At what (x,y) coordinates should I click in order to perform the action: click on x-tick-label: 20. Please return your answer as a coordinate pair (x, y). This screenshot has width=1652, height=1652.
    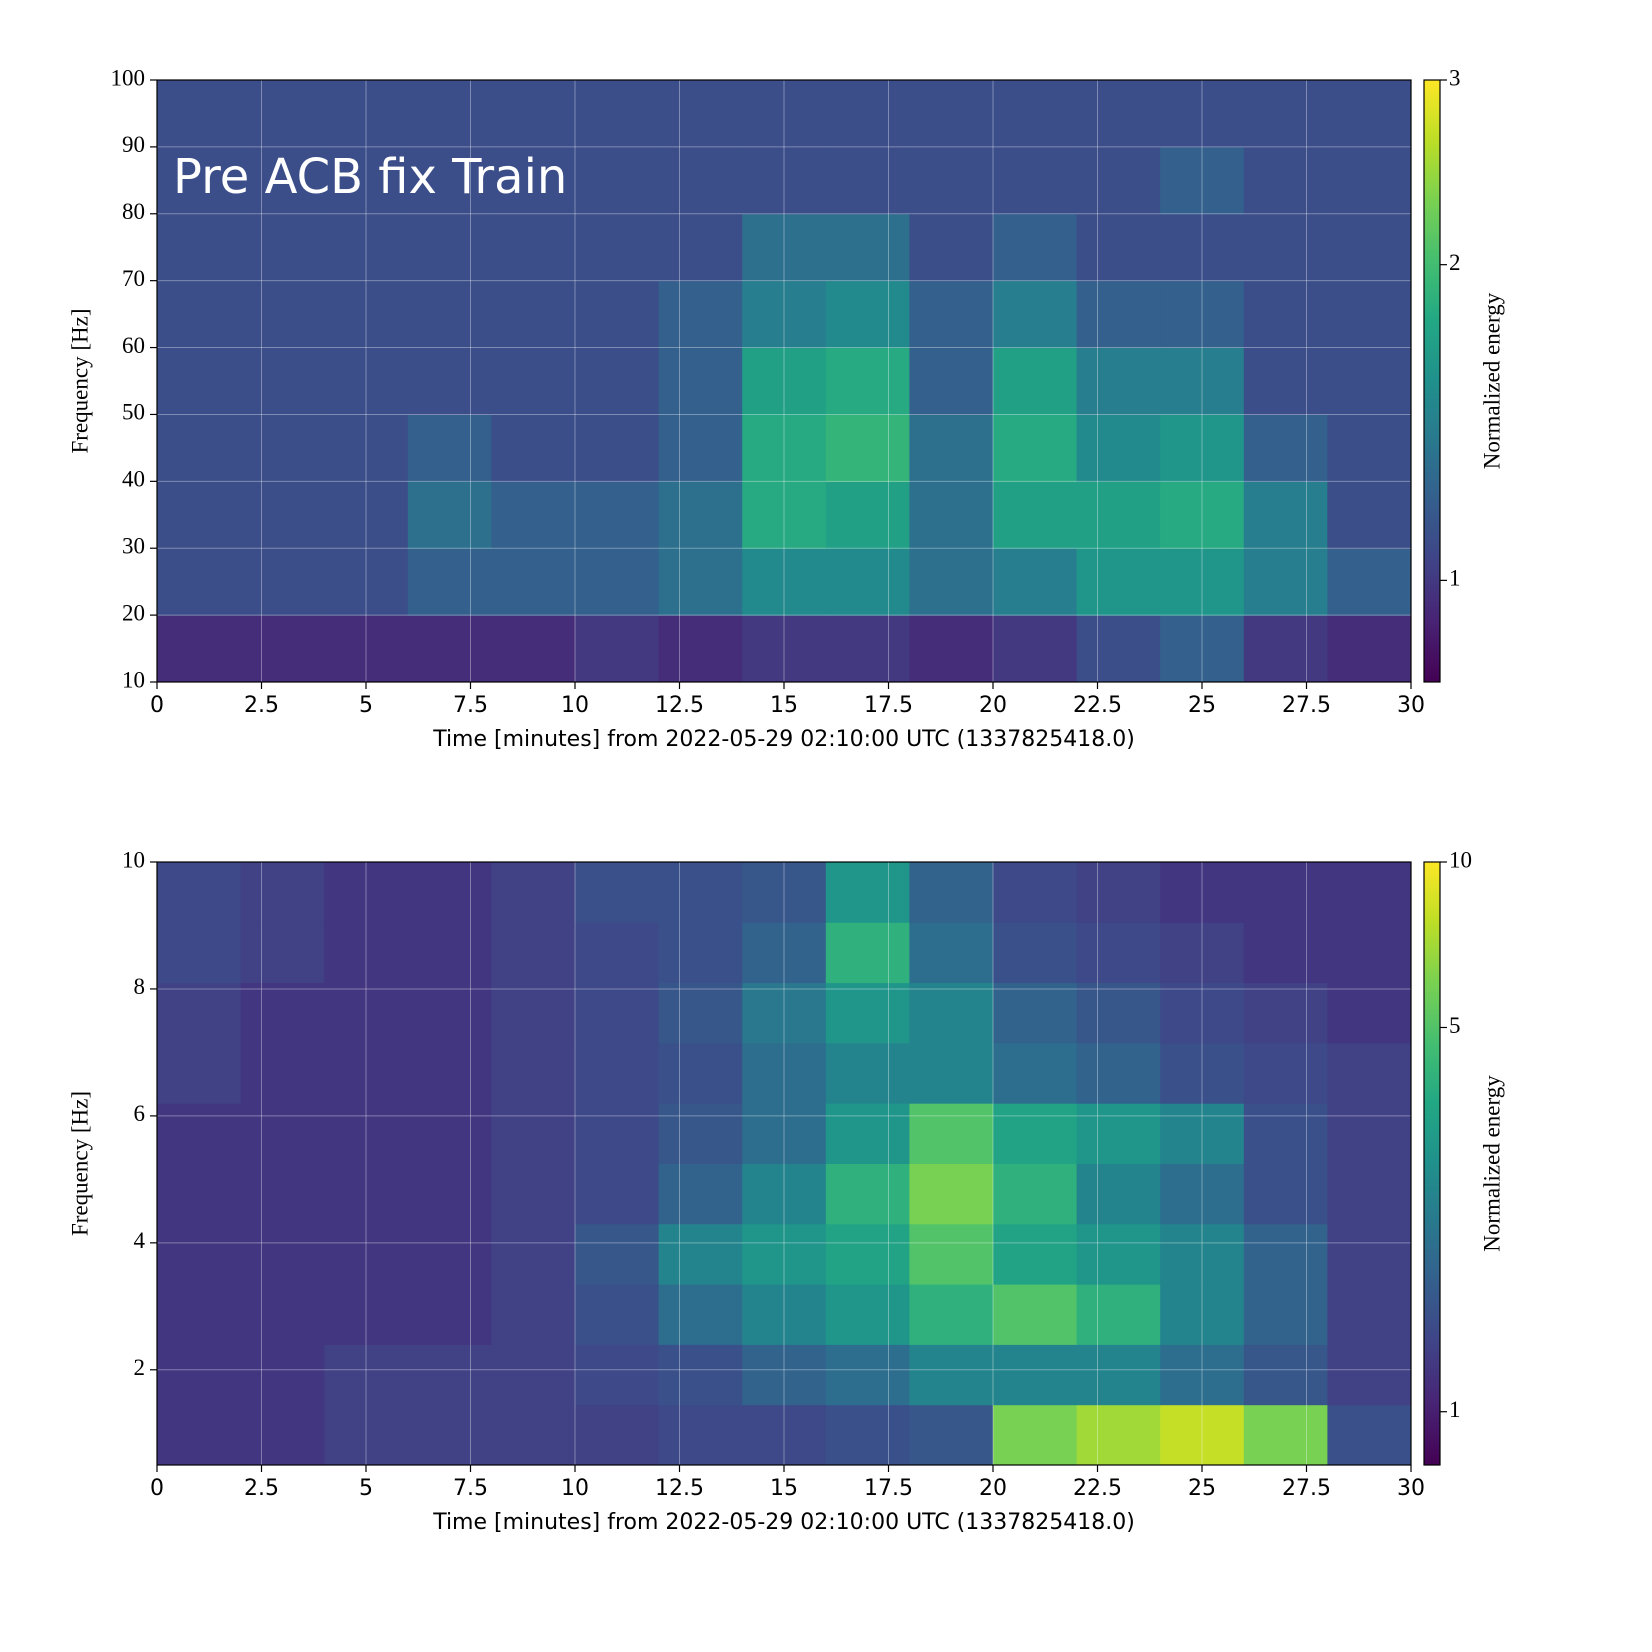
    Looking at the image, I should click on (993, 1488).